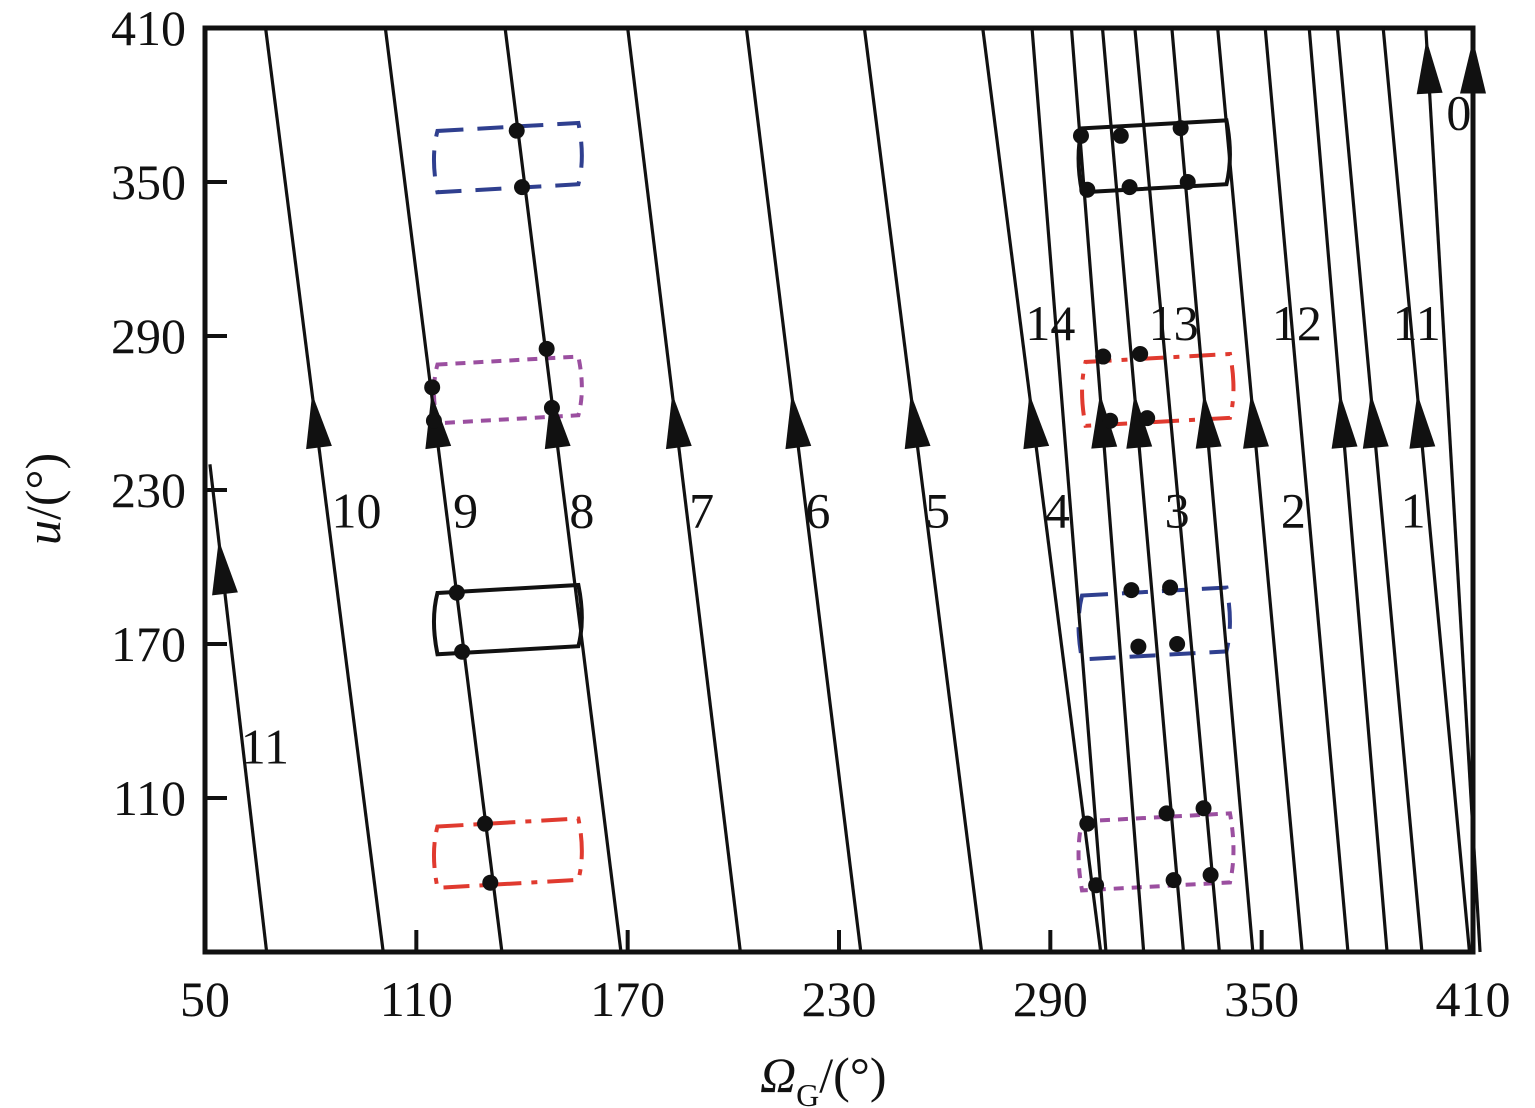  Describe the element at coordinates (356, 511) in the screenshot. I see `line-label-10: 10` at that location.